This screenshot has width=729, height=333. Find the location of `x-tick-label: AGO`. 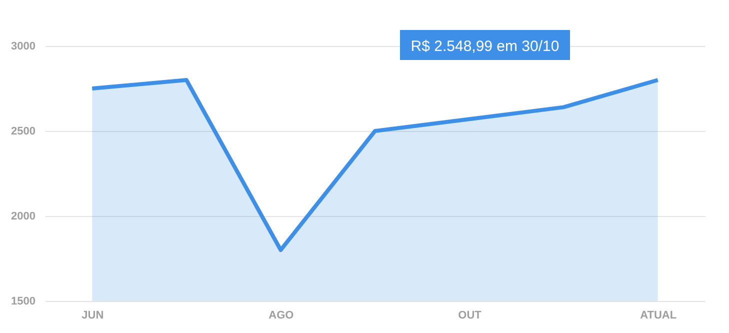

x-tick-label: AGO is located at coordinates (281, 316).